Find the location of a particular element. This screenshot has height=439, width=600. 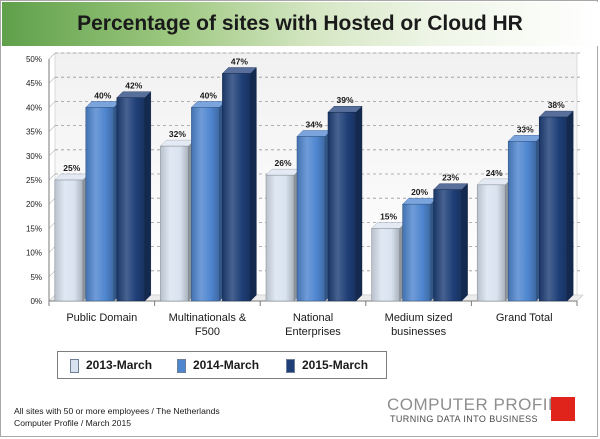

data-label: 34% is located at coordinates (313, 124).